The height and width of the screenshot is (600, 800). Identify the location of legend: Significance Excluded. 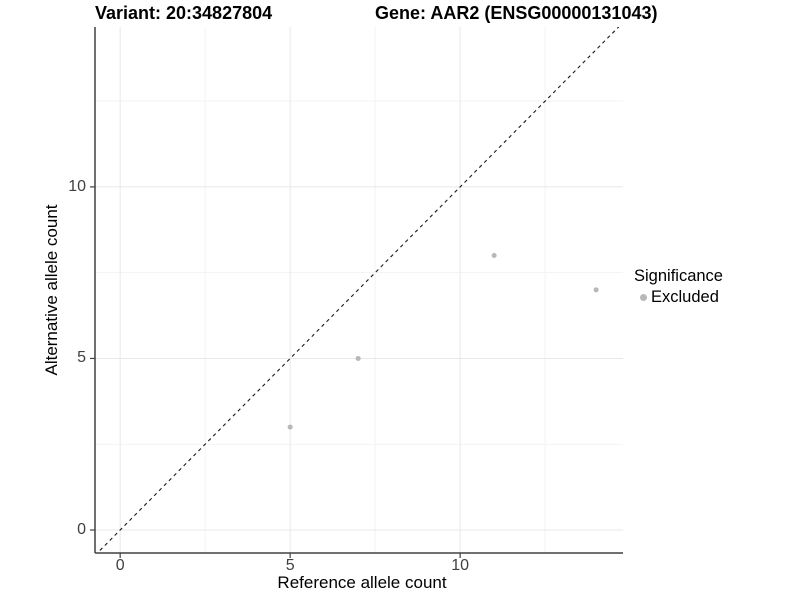
(678, 287).